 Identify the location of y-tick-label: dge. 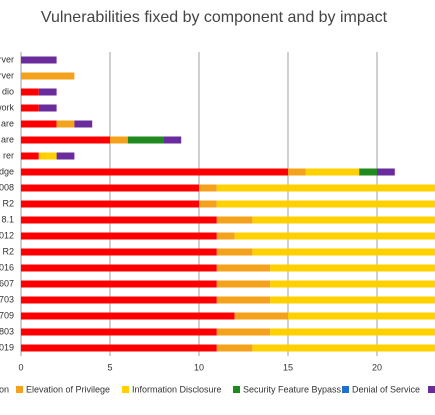
(7, 171).